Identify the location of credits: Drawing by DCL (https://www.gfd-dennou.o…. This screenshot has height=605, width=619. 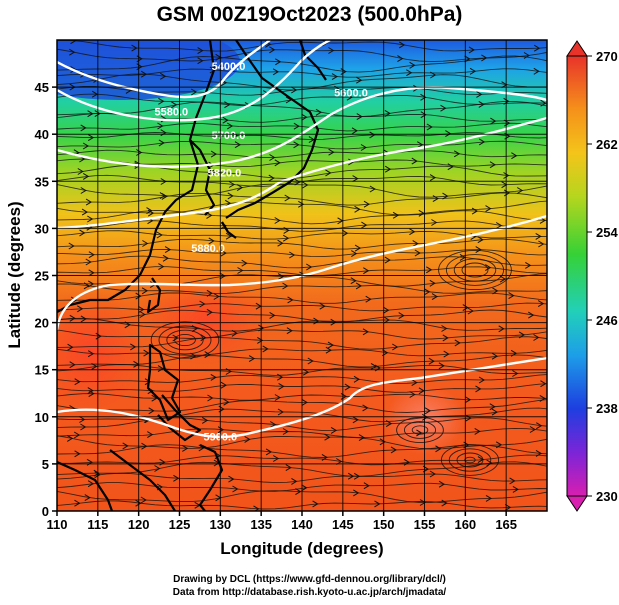
(309, 586).